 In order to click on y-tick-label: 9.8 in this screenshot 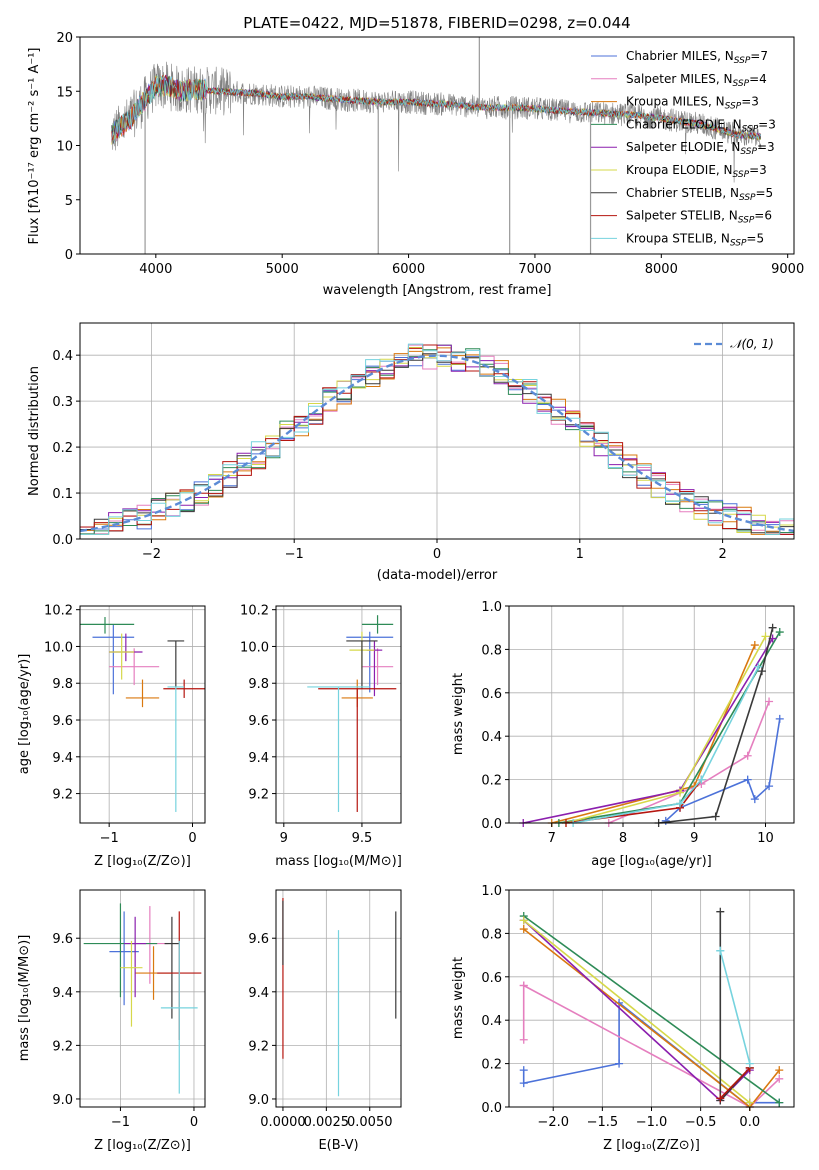, I will do `click(258, 684)`.